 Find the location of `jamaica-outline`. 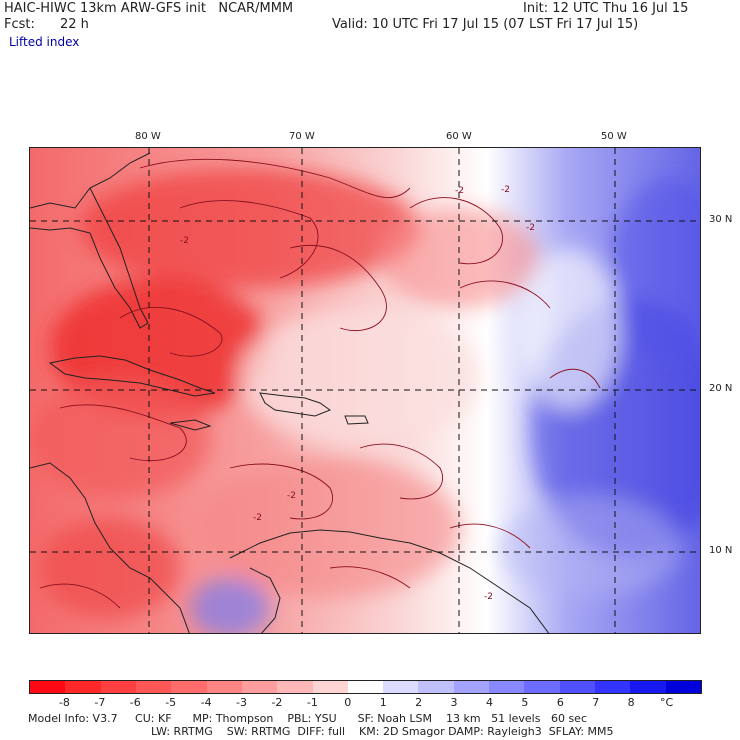

jamaica-outline is located at coordinates (190, 425).